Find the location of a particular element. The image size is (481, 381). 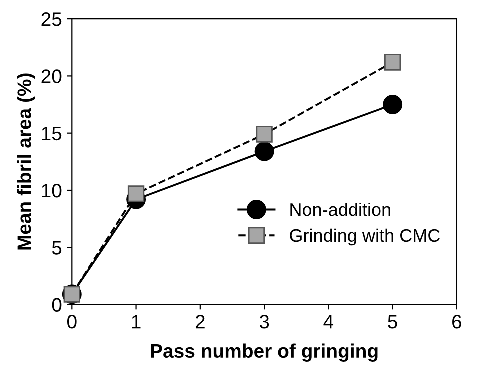

x-tick-label: 0 is located at coordinates (72, 322).